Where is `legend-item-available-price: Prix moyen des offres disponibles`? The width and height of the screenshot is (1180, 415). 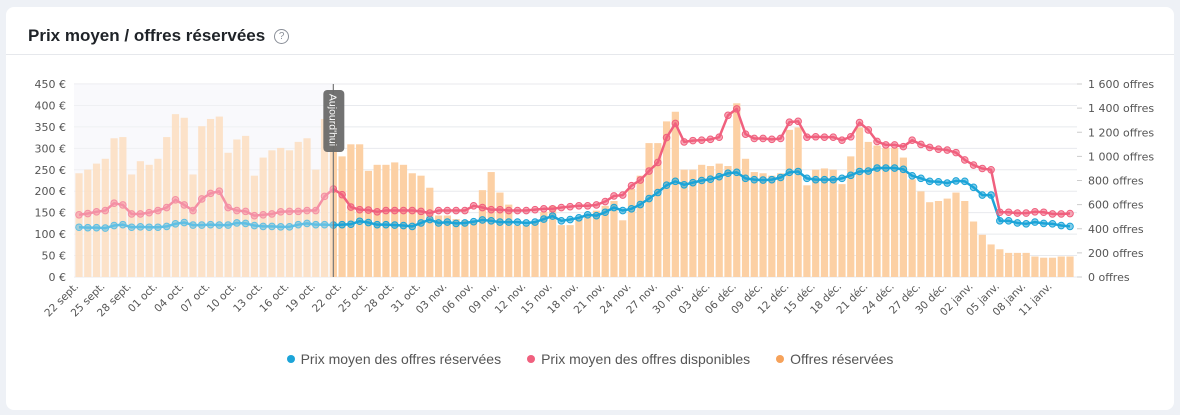
legend-item-available-price: Prix moyen des offres disponibles is located at coordinates (638, 359).